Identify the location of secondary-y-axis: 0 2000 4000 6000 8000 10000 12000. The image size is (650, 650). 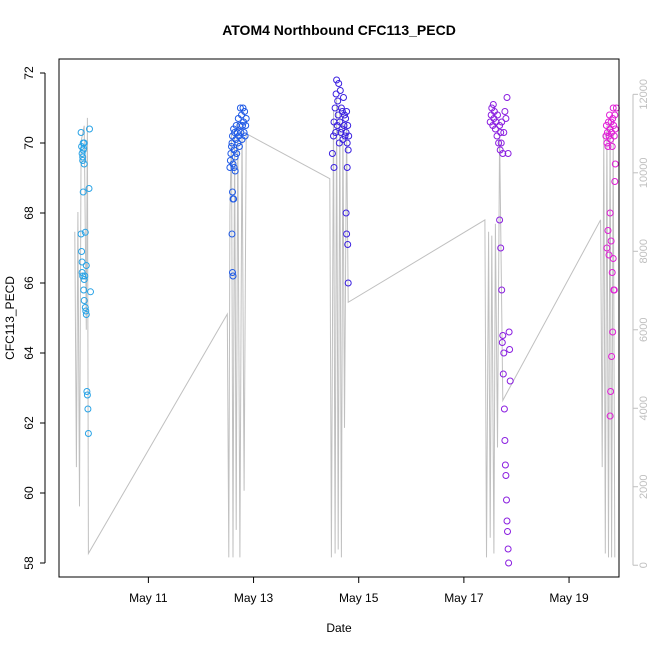
(641, 323).